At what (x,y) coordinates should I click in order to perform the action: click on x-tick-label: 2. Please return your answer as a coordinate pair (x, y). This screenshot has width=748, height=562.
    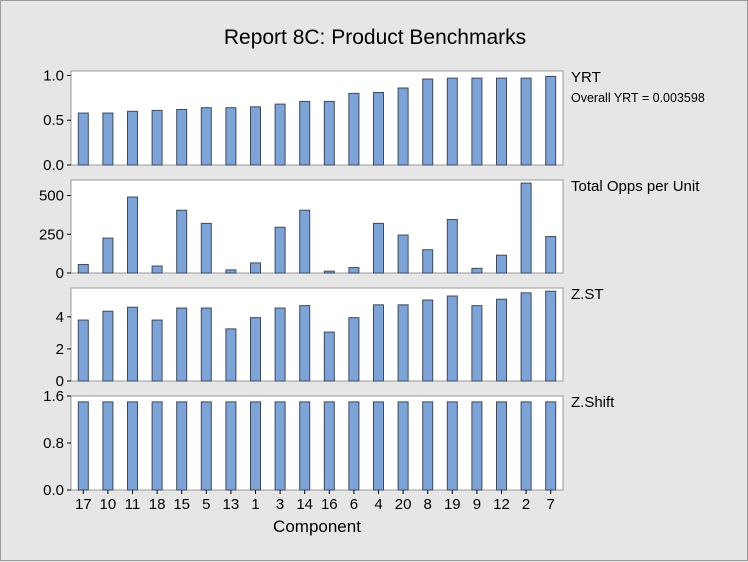
    Looking at the image, I should click on (526, 504).